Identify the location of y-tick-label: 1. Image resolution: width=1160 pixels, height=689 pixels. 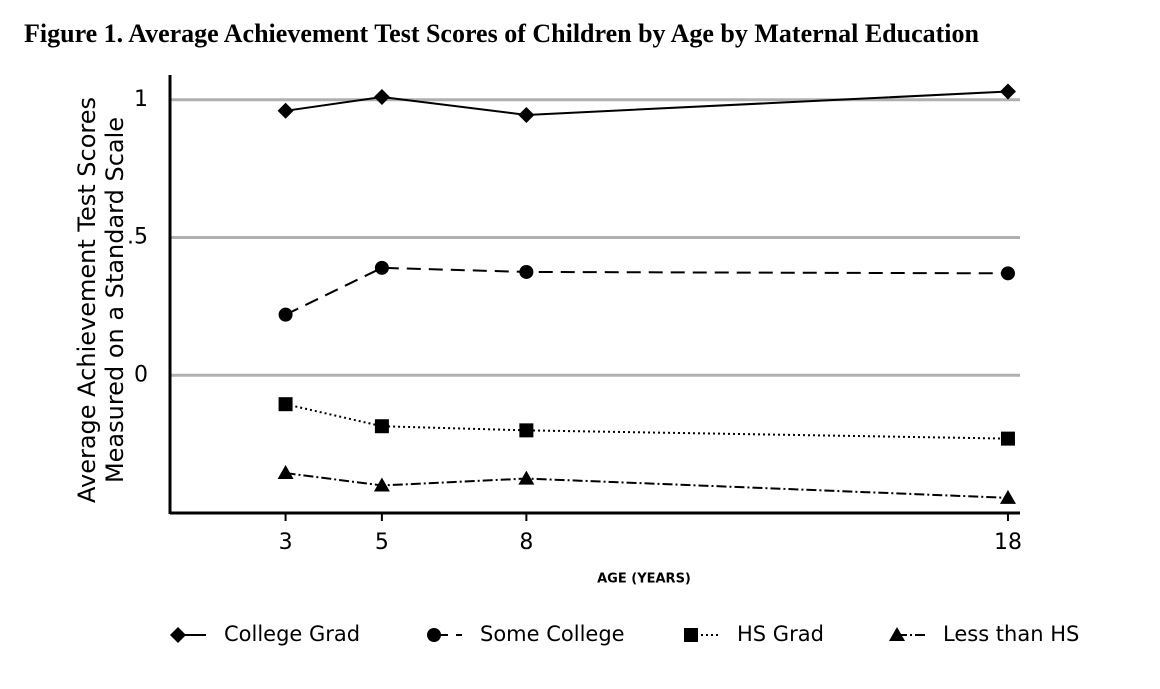
(141, 99).